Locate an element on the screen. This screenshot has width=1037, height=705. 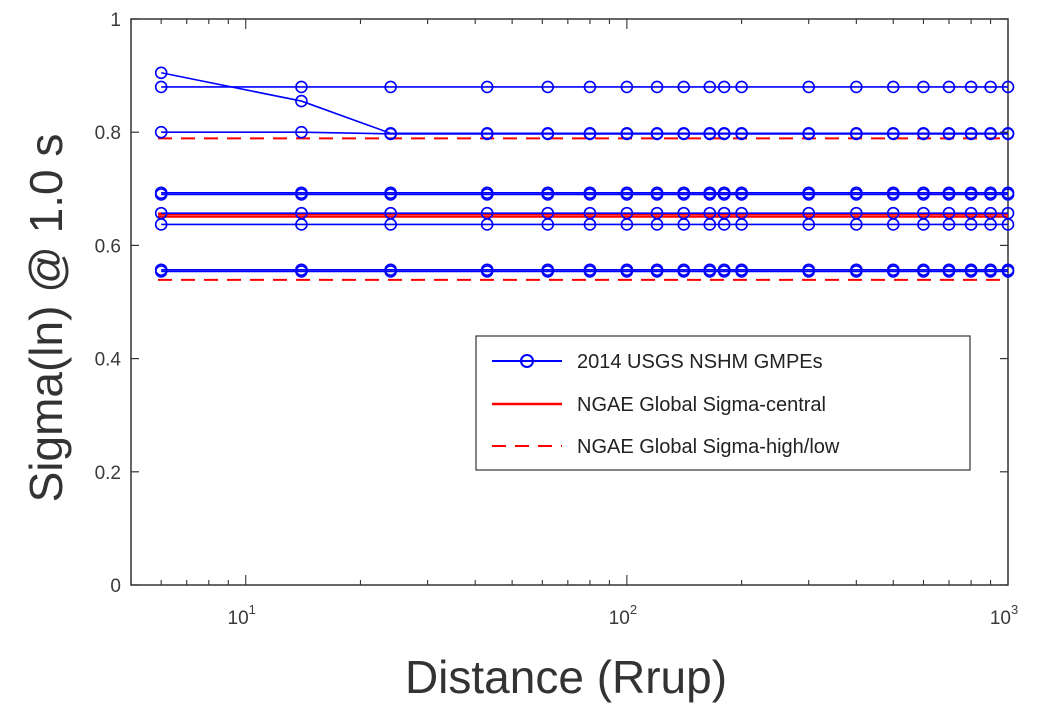
y-tick-label-0: 0 is located at coordinates (115, 586).